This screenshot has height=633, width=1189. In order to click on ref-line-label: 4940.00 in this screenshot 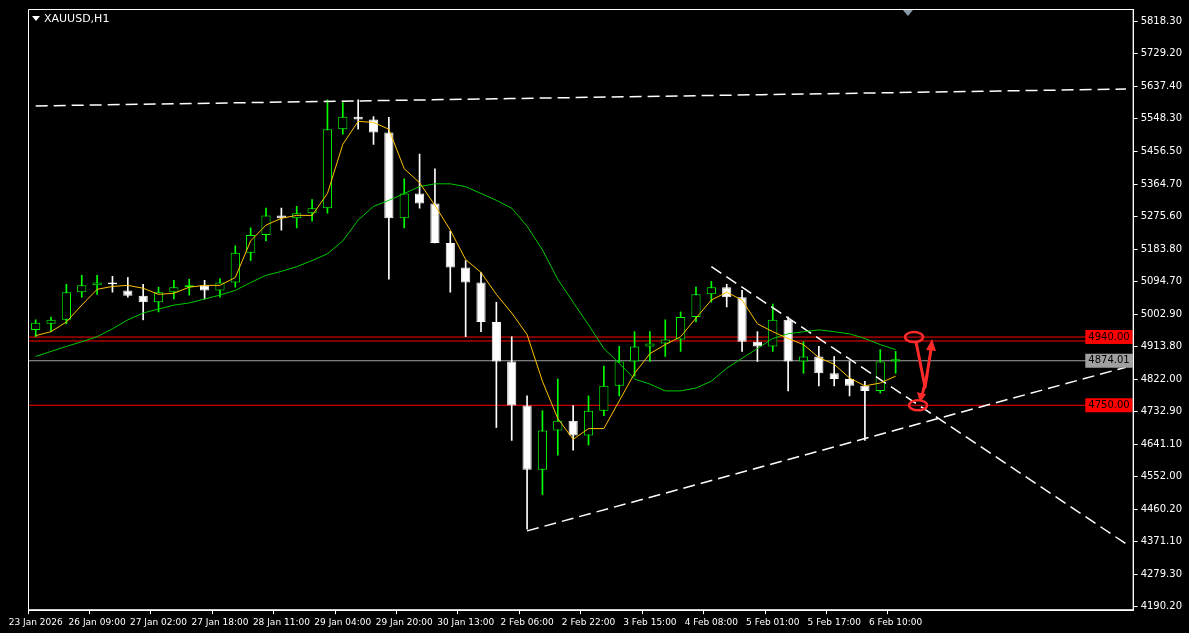, I will do `click(1109, 336)`.